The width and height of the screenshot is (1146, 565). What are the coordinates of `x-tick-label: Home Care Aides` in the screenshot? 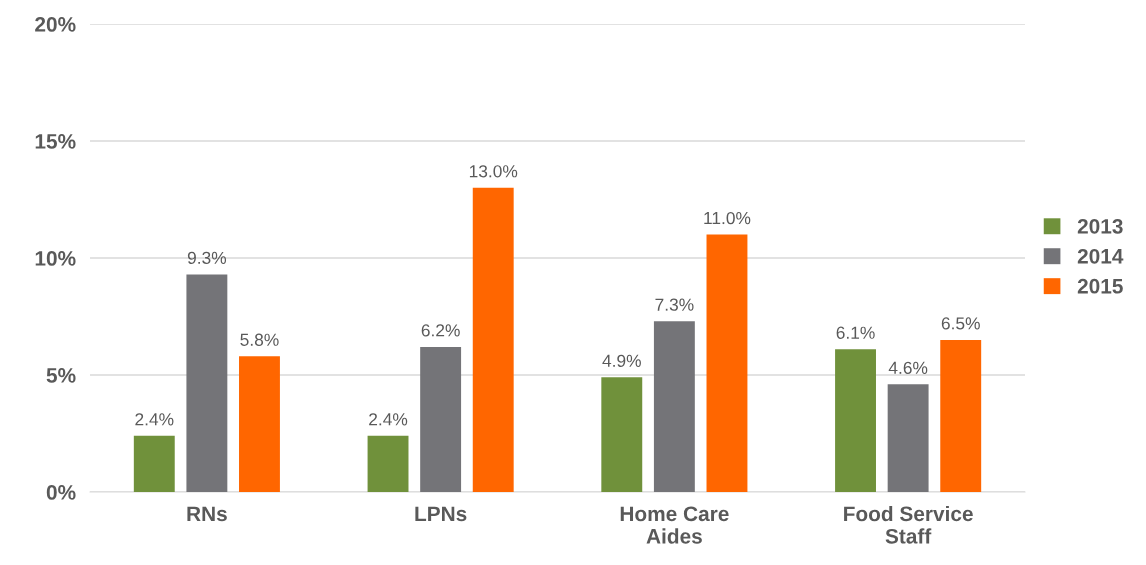 It's located at (674, 525).